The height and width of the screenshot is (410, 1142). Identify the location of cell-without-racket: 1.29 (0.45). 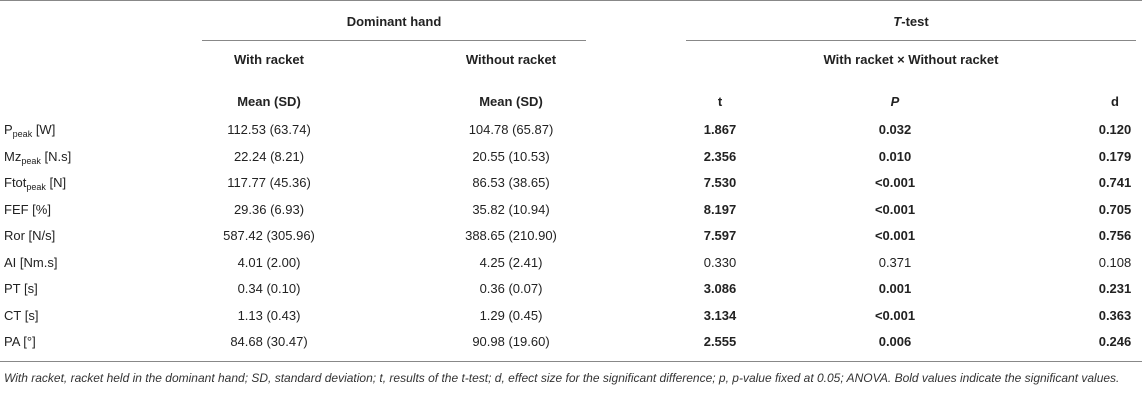
(511, 315).